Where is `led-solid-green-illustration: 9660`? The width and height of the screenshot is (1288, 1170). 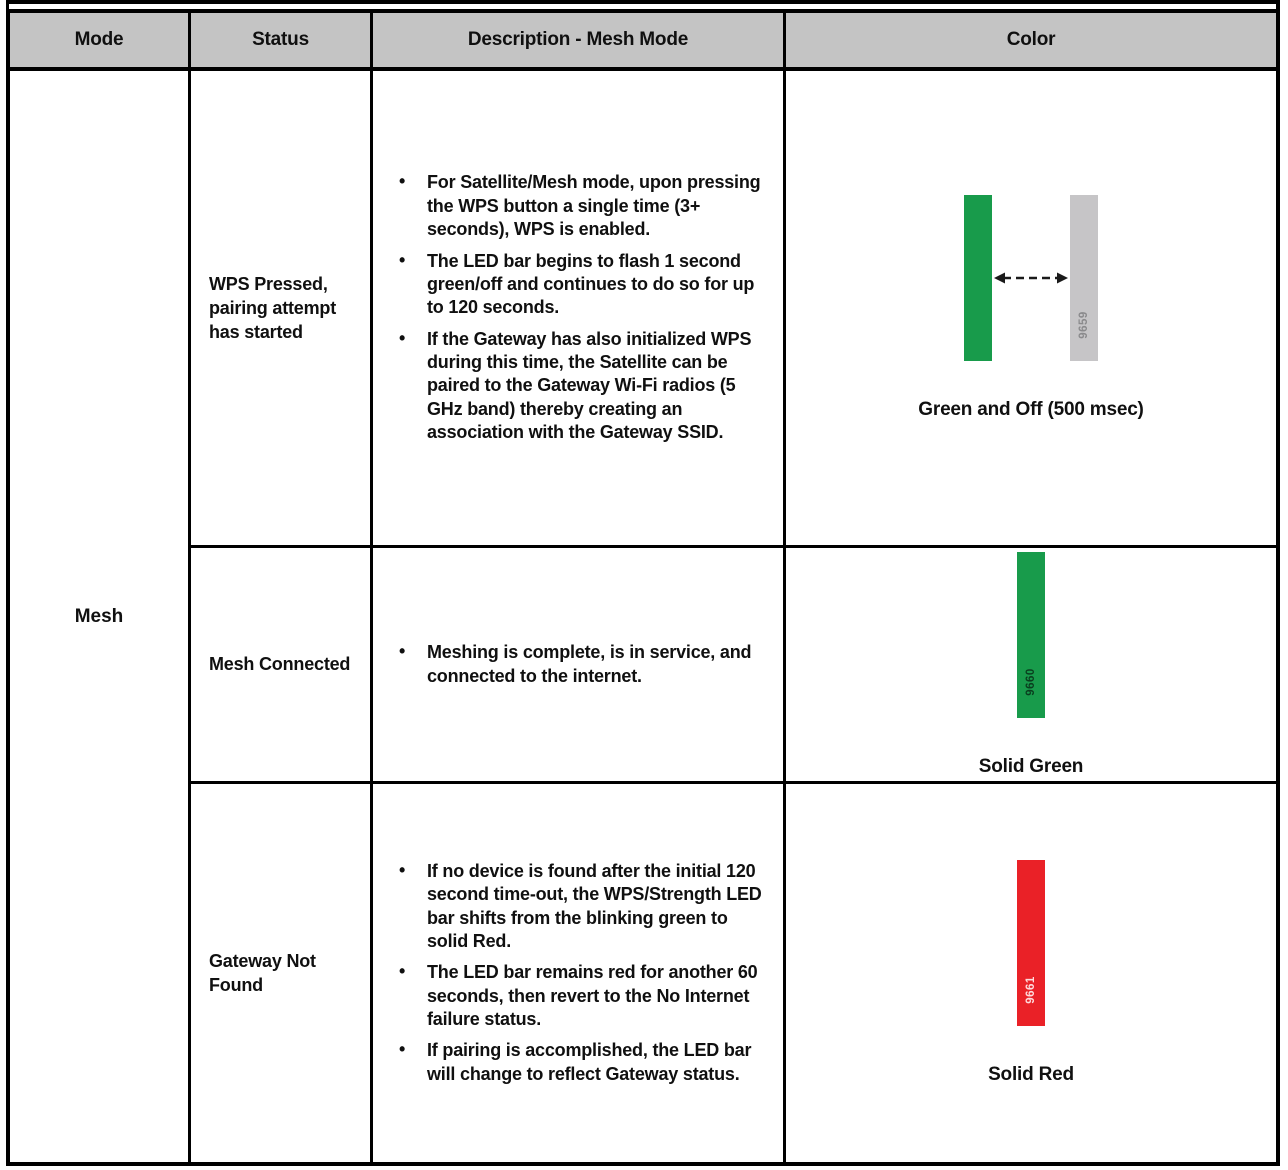
led-solid-green-illustration: 9660 is located at coordinates (1031, 634).